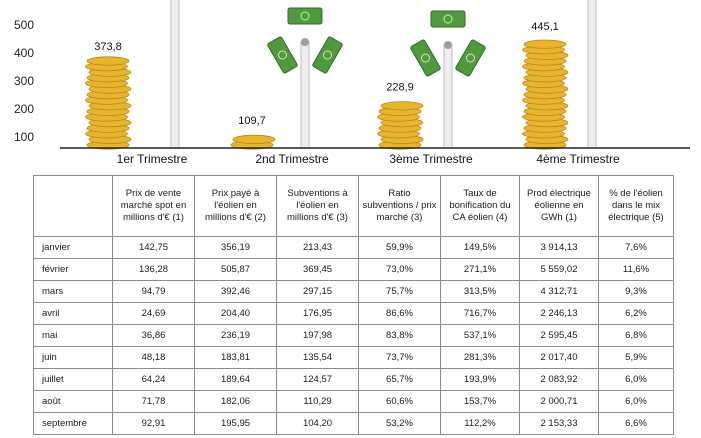 The width and height of the screenshot is (701, 438). I want to click on category-label: 3ème Trimestre, so click(431, 159).